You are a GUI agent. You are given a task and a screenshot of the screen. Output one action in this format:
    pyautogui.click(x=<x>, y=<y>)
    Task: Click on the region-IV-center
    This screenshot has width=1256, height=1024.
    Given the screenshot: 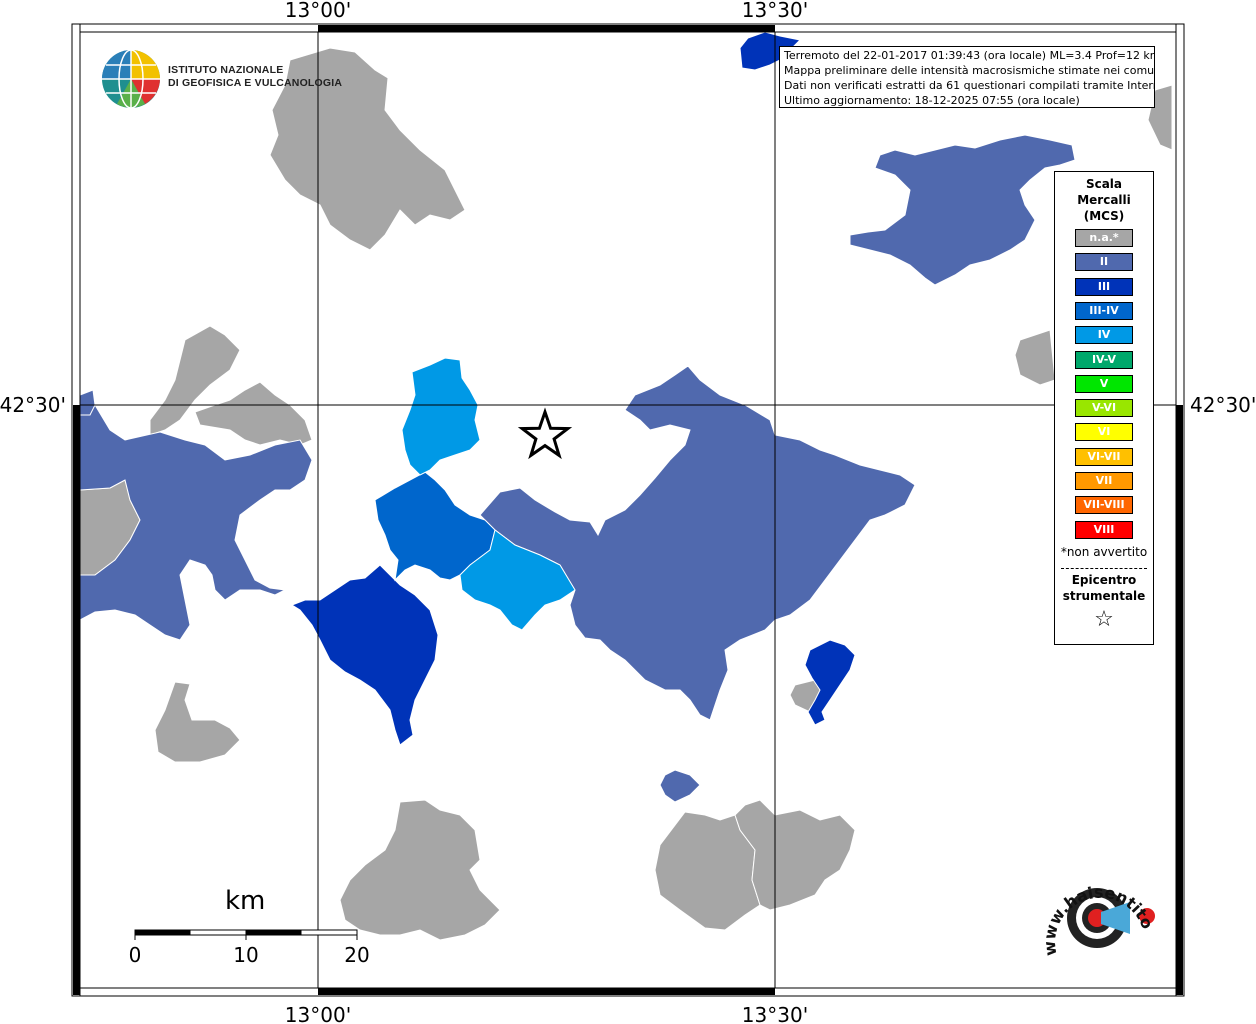 What is the action you would take?
    pyautogui.click(x=517, y=580)
    